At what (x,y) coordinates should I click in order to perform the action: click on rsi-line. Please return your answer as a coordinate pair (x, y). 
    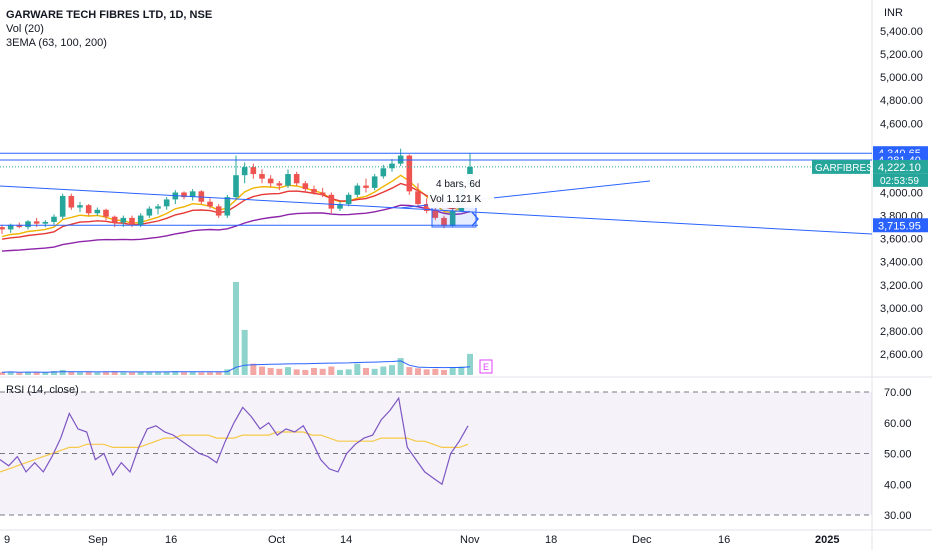
    Looking at the image, I should click on (234, 441).